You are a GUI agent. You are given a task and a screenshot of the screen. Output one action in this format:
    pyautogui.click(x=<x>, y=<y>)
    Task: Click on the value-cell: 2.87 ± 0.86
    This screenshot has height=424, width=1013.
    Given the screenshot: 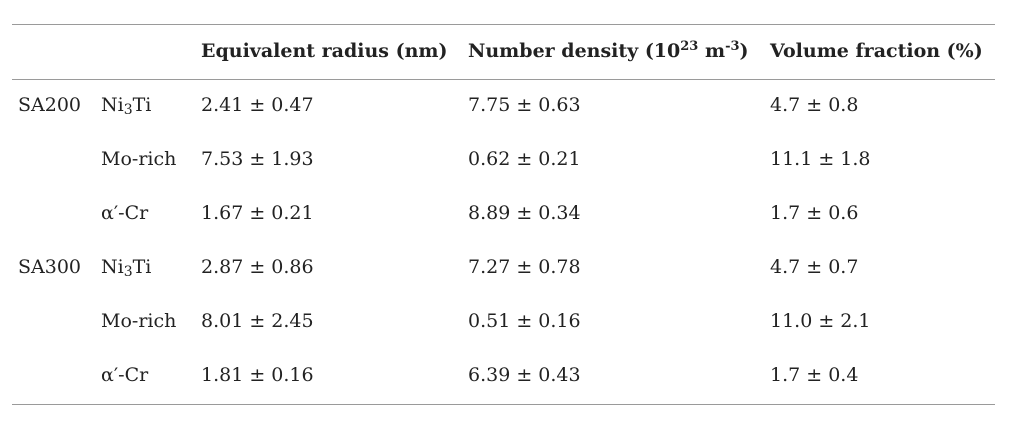 What is the action you would take?
    pyautogui.click(x=257, y=267)
    